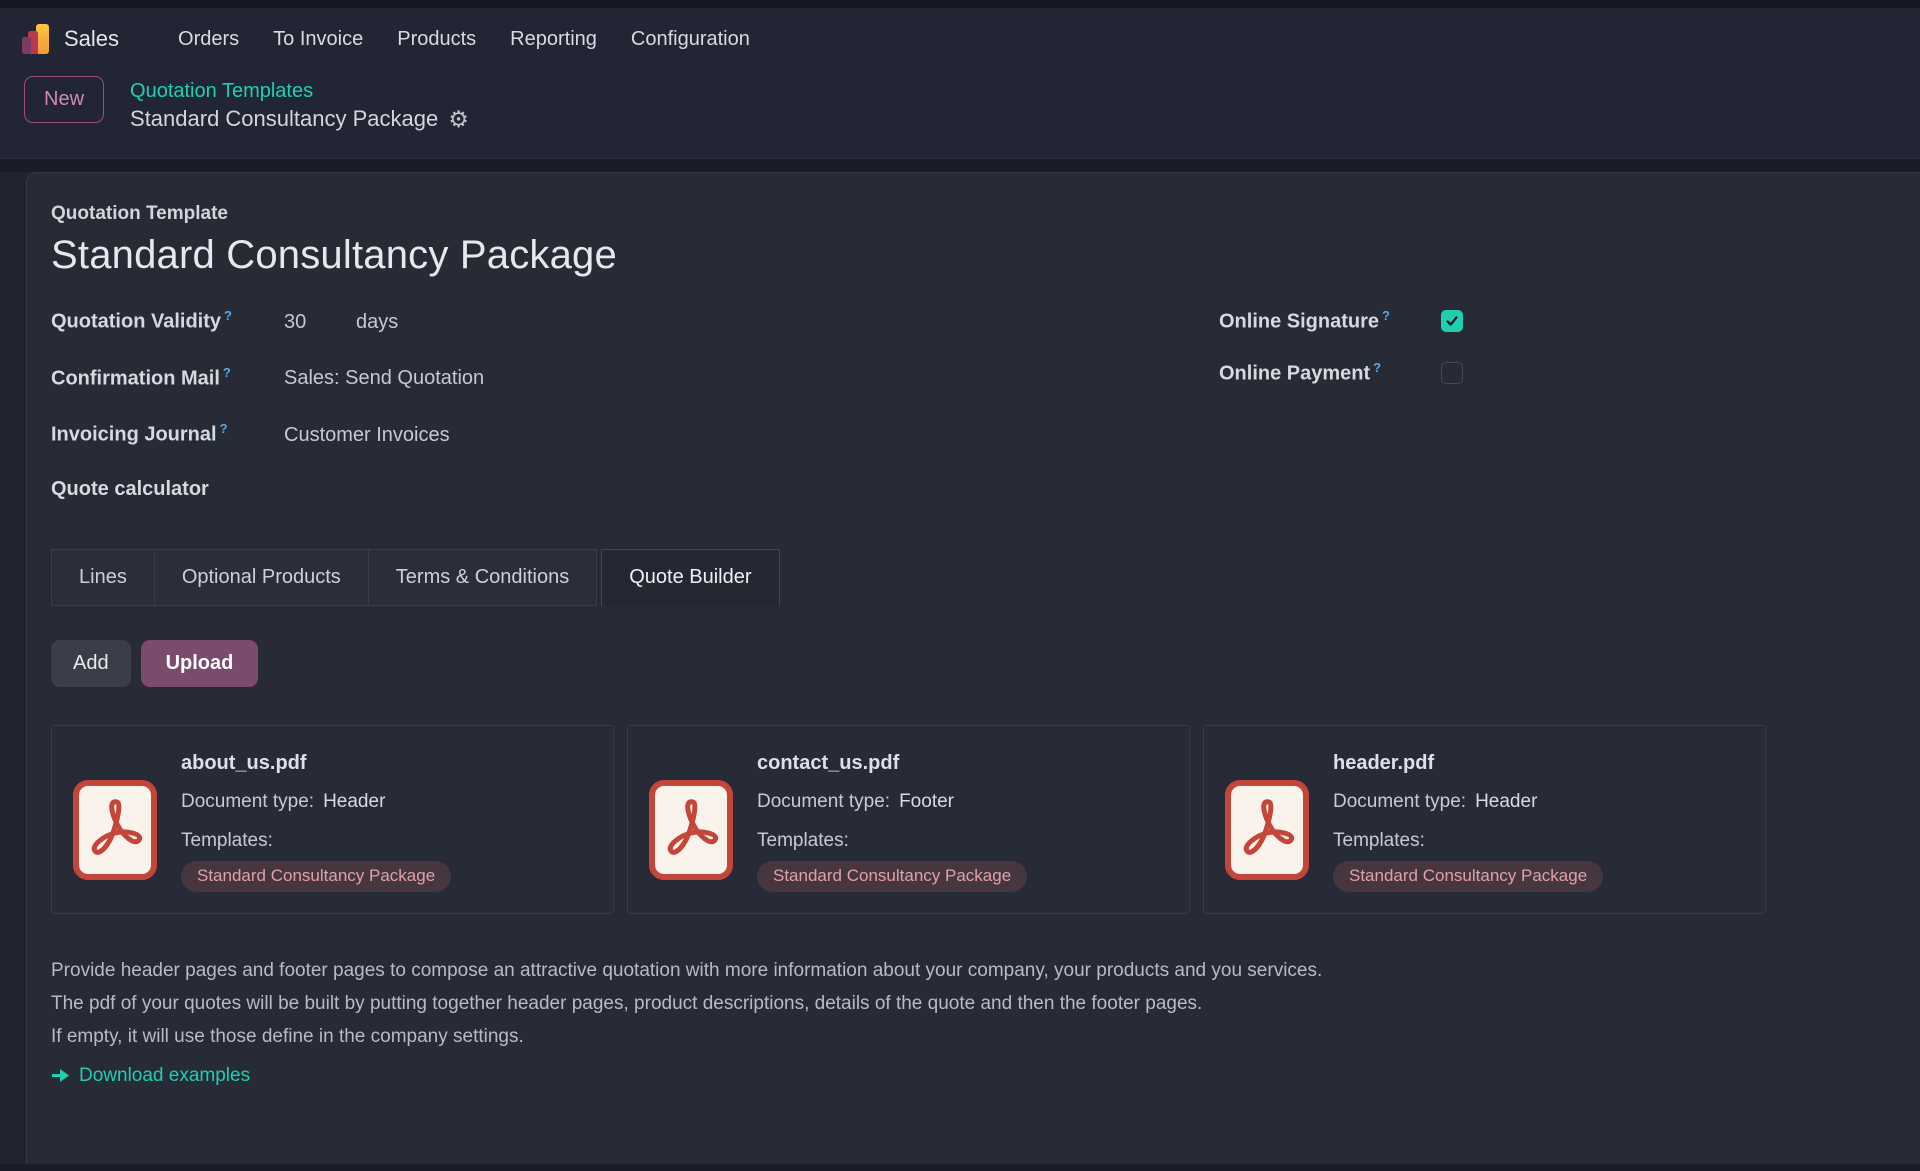  Describe the element at coordinates (960, 1167) in the screenshot. I see `window-bottom-edge` at that location.